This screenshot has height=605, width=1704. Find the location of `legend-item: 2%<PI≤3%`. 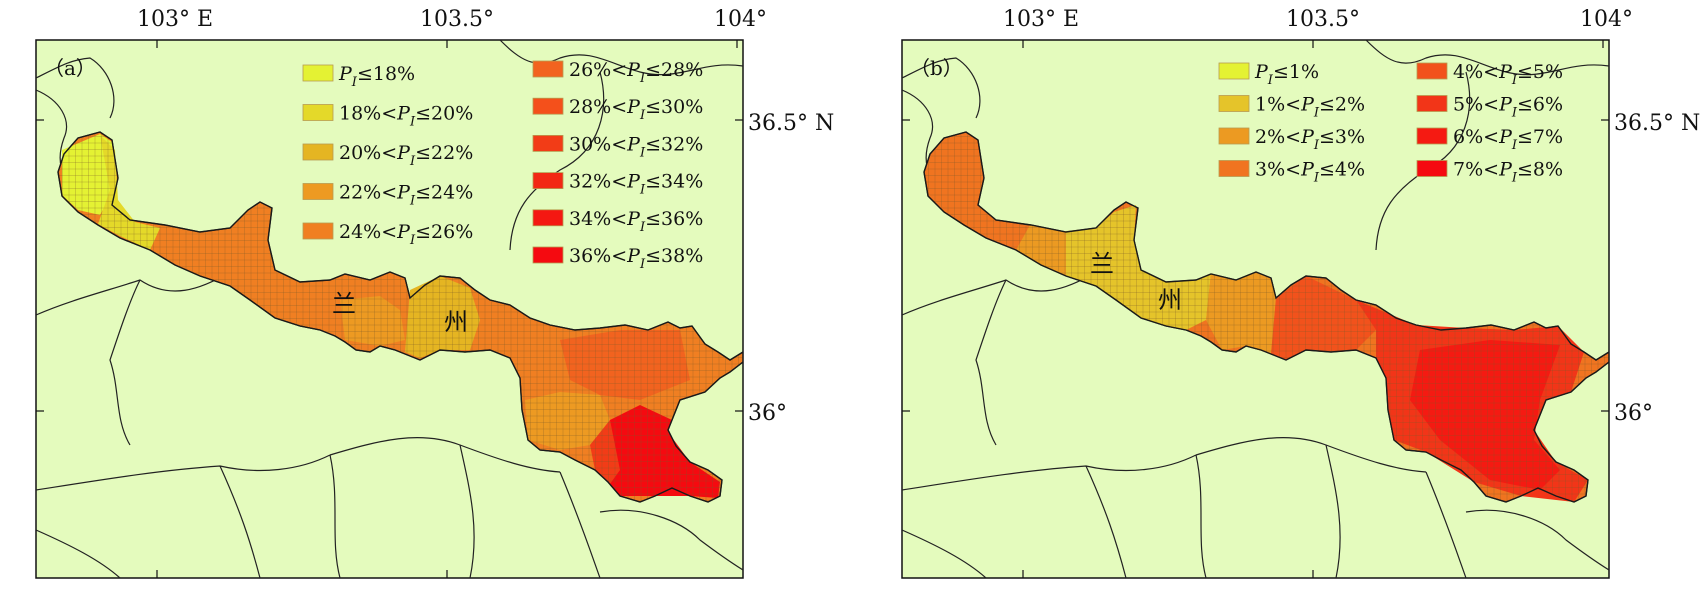

legend-item: 2%<PI≤3% is located at coordinates (1291, 139).